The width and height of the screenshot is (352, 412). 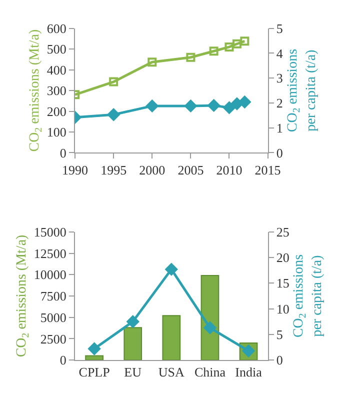 I want to click on y-tick-label: 600, so click(x=56, y=28).